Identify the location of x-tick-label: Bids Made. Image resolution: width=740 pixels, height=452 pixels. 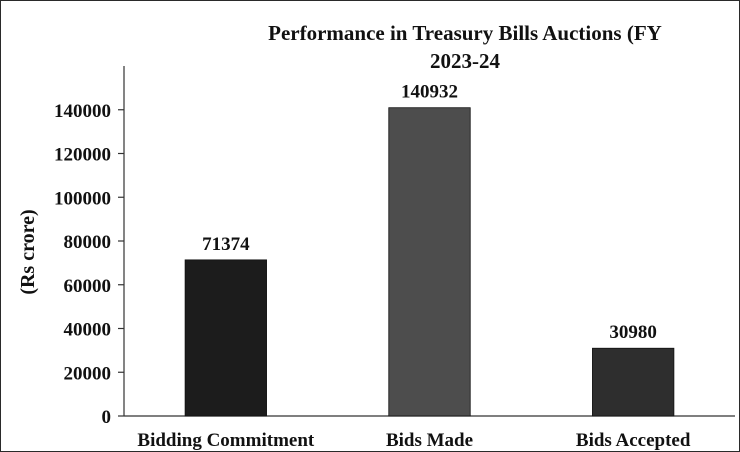
(429, 440).